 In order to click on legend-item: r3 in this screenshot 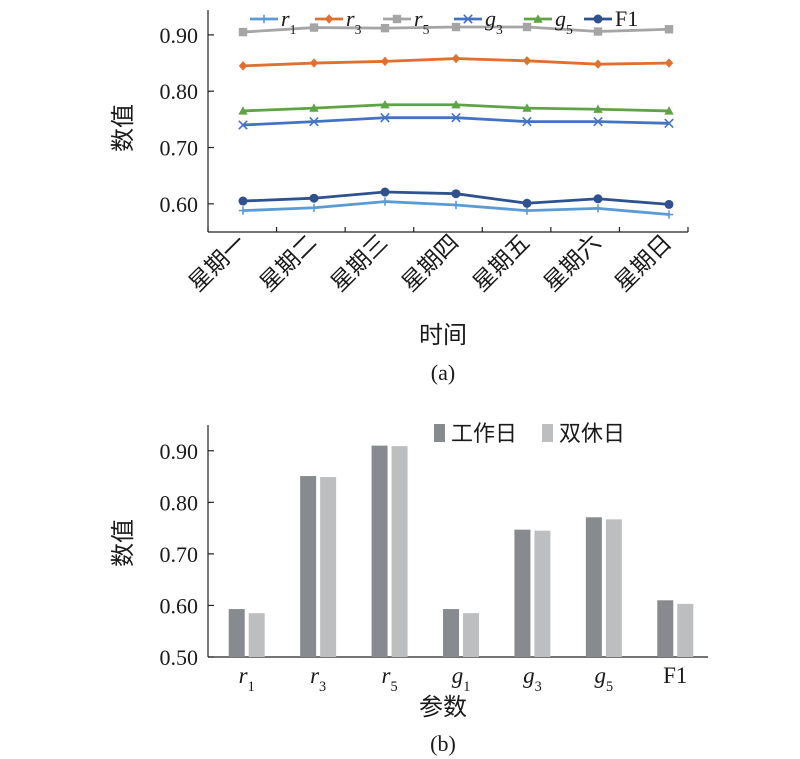, I will do `click(338, 21)`.